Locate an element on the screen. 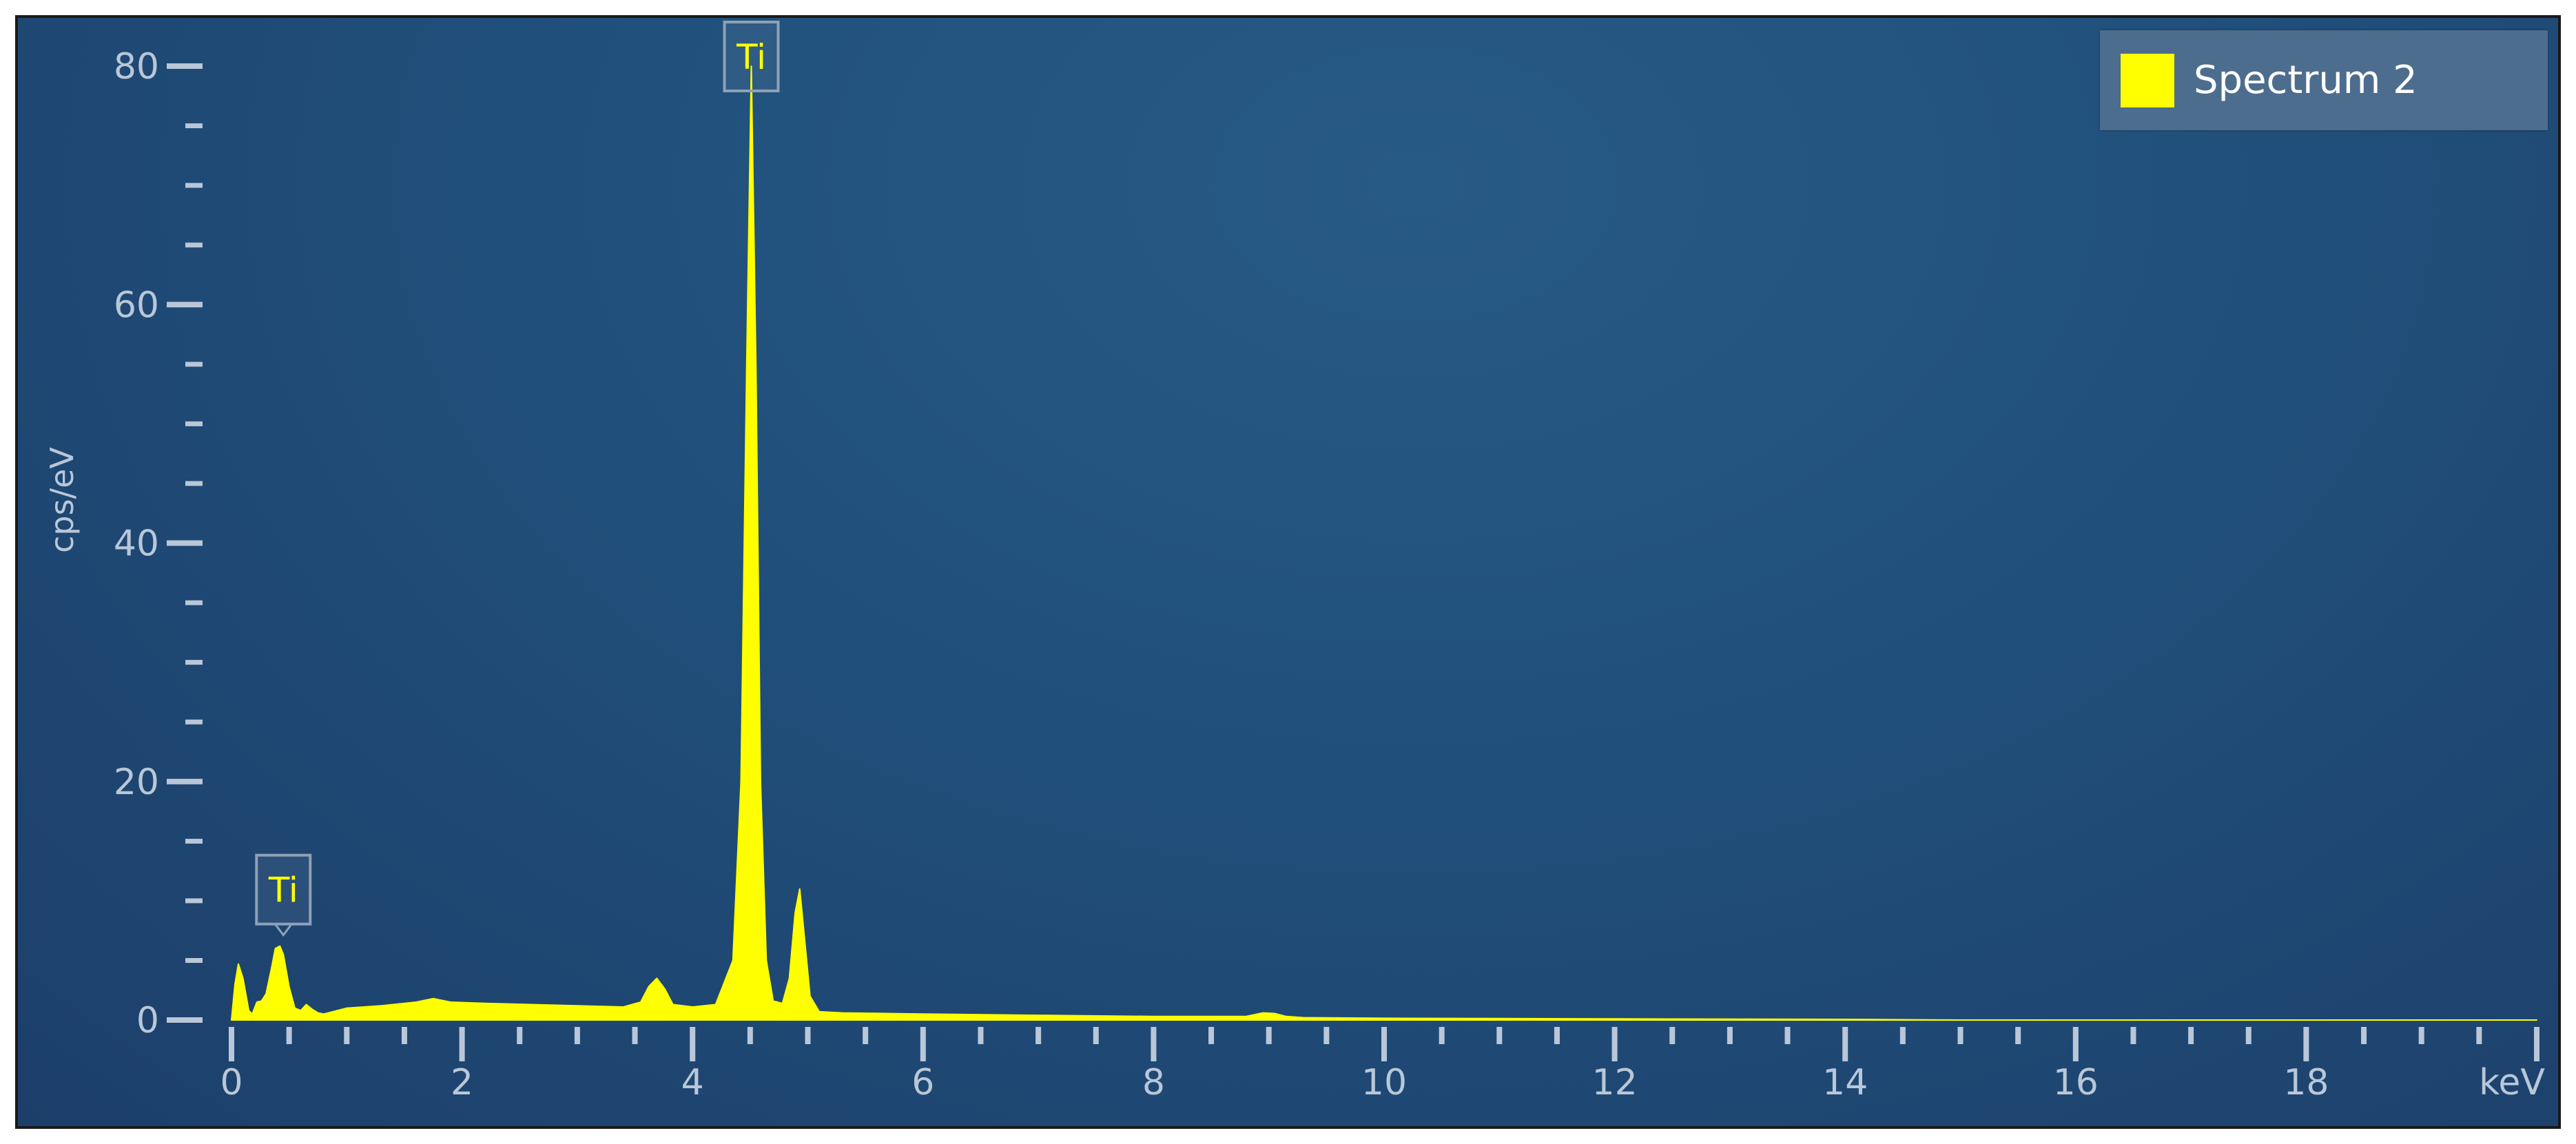  x-tick-label: 18 is located at coordinates (2306, 1082).